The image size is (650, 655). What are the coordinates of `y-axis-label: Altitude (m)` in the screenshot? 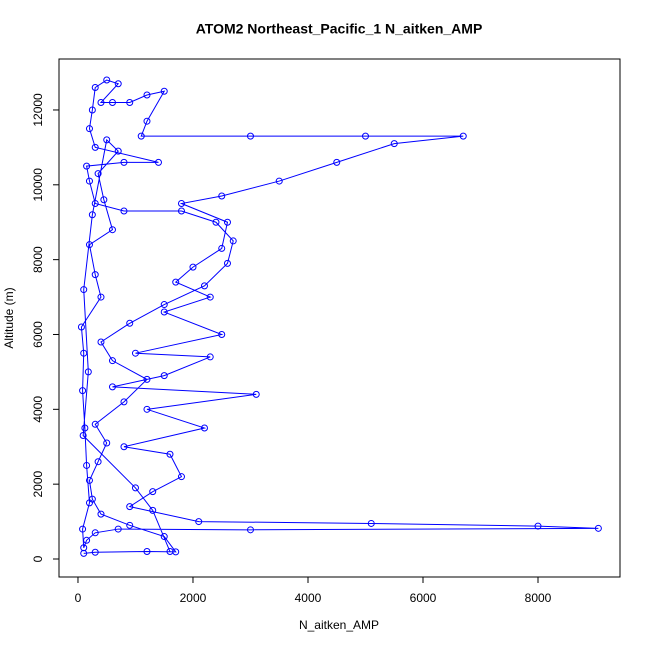 It's located at (9, 317).